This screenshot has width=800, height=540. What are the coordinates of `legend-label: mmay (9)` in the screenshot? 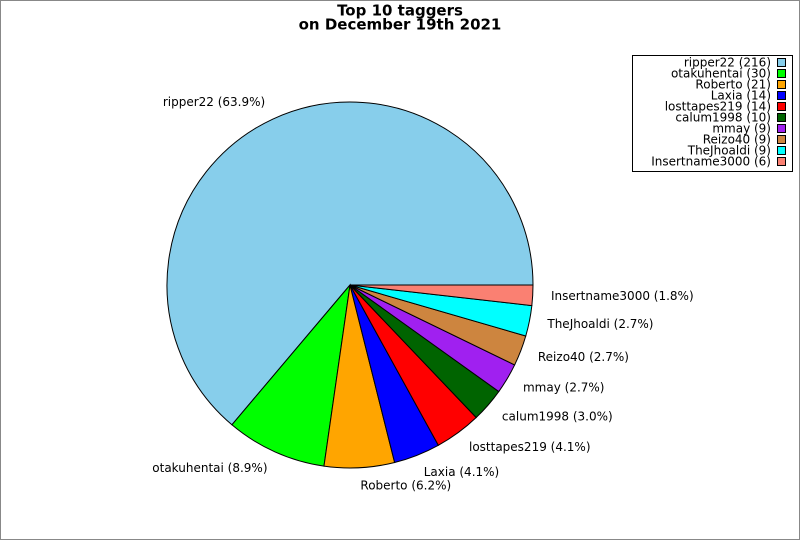 It's located at (741, 129).